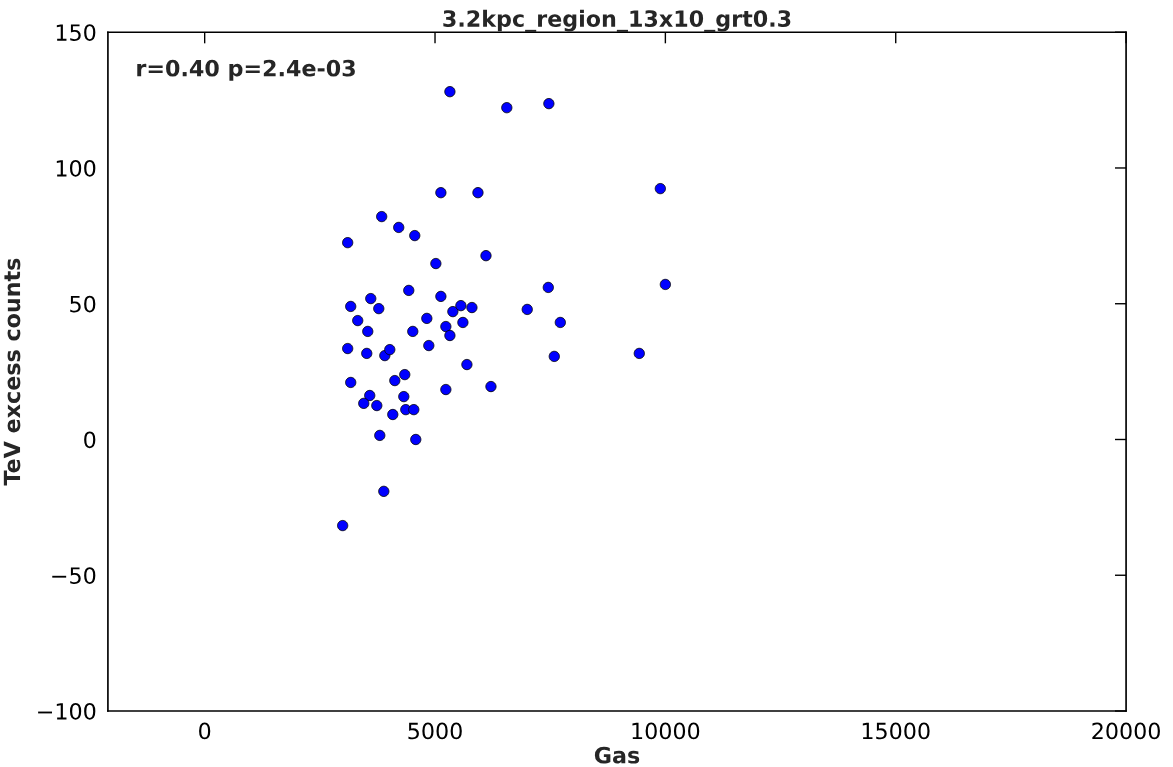  Describe the element at coordinates (83, 304) in the screenshot. I see `y-tick-label: 50` at that location.